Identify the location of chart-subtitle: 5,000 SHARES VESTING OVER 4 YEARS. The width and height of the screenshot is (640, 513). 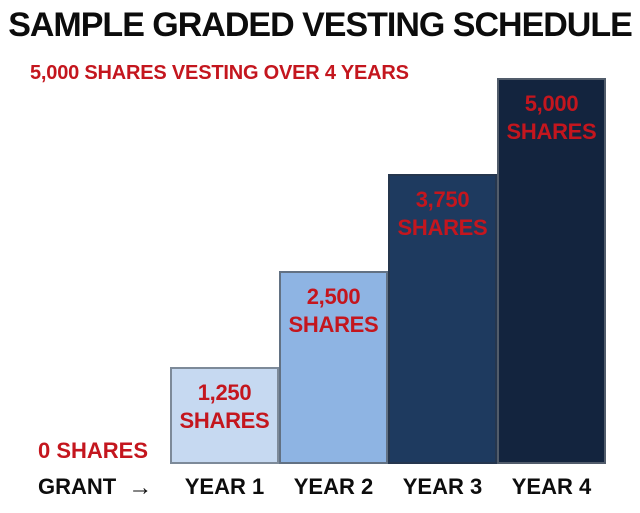
(219, 73).